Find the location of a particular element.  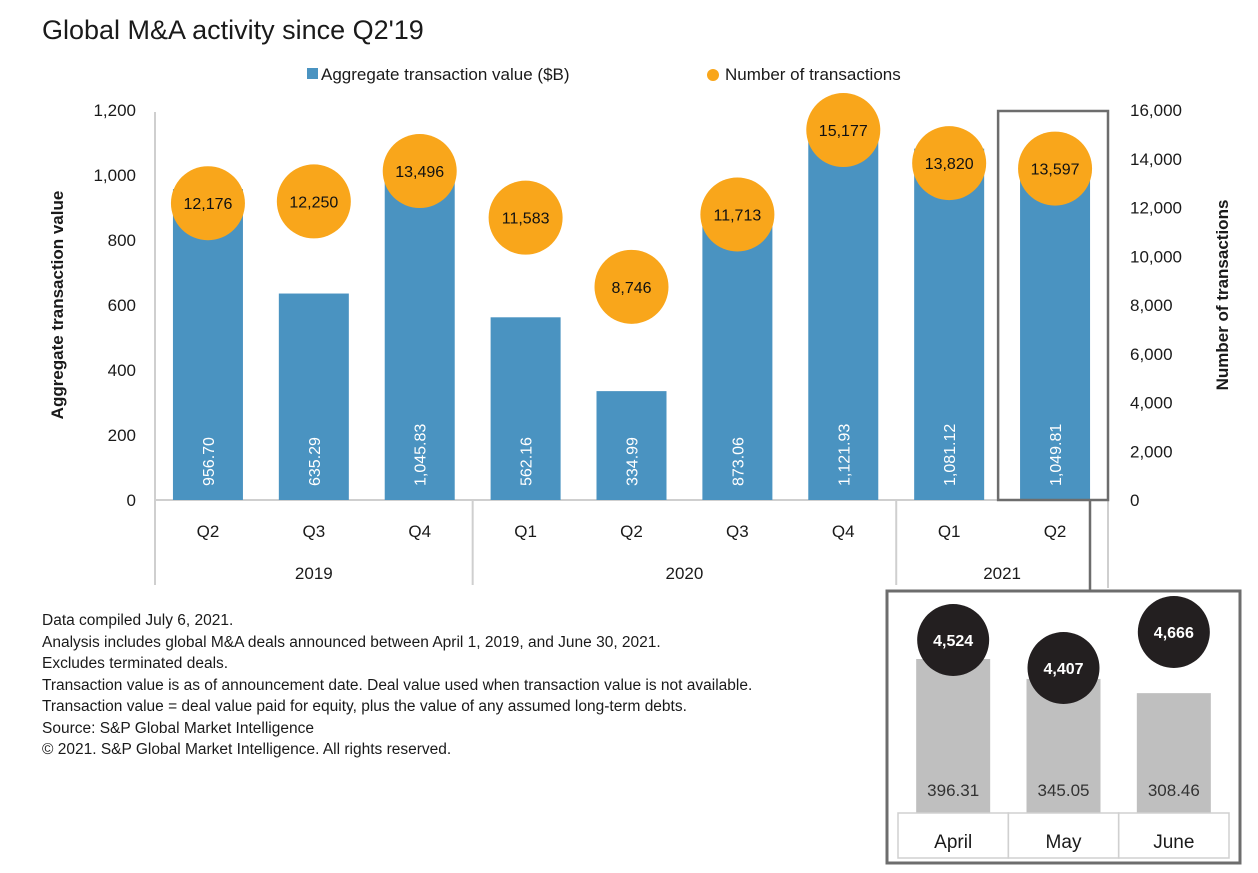

legend-dot-swatch-icon is located at coordinates (713, 75).